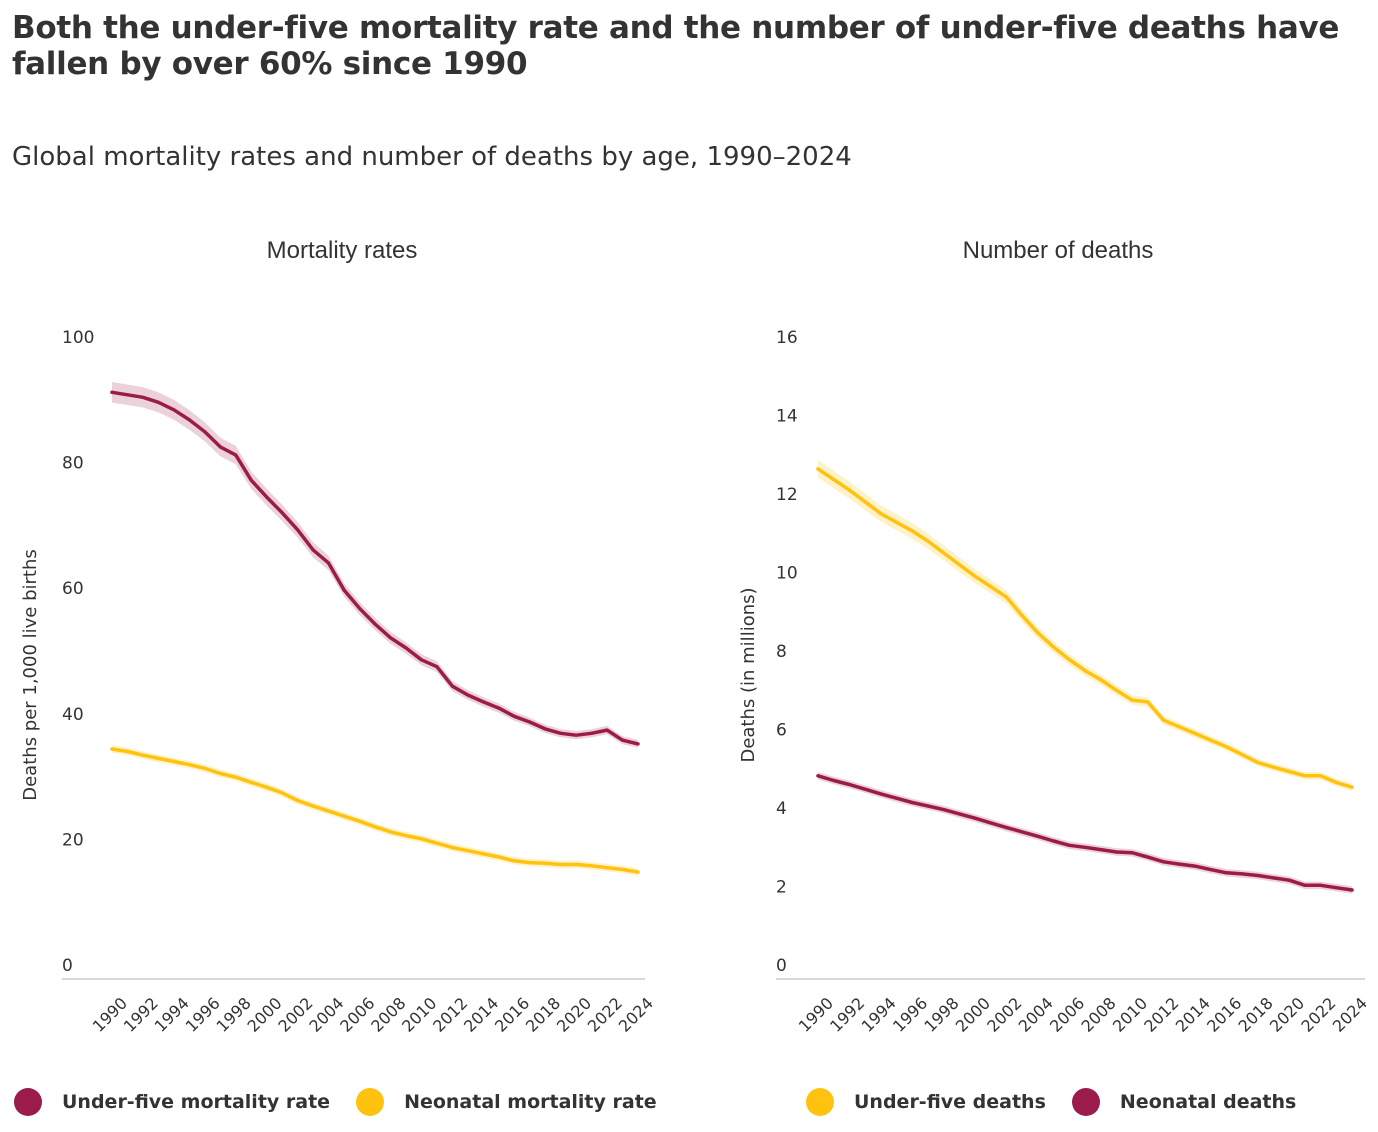 This screenshot has height=1132, width=1378. I want to click on y-tick-label: 40, so click(73, 715).